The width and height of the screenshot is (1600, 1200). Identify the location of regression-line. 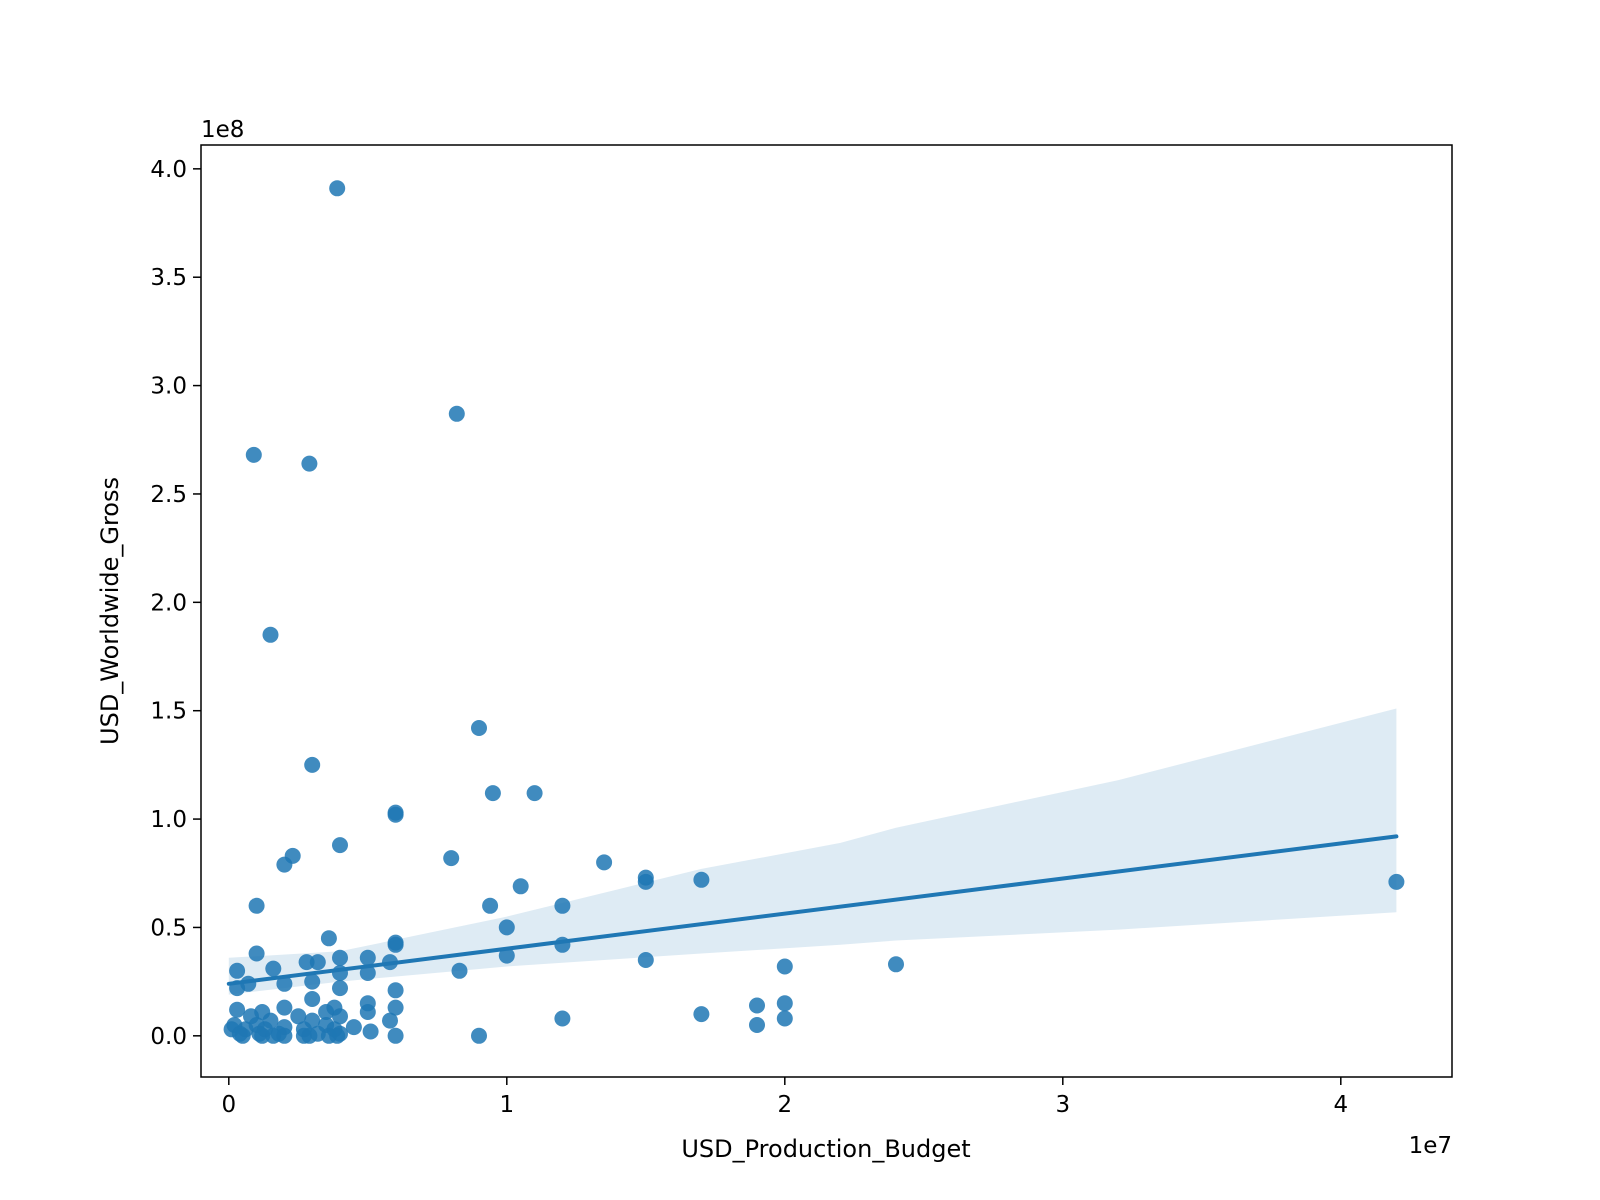
(812, 910).